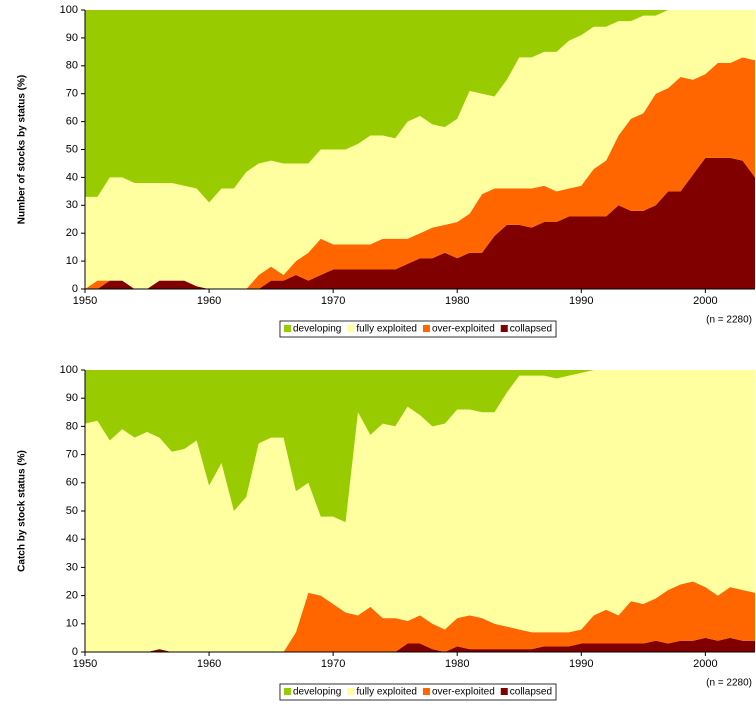 The width and height of the screenshot is (756, 705). I want to click on y-axis-label: Number of stocks by status (%), so click(22, 149).